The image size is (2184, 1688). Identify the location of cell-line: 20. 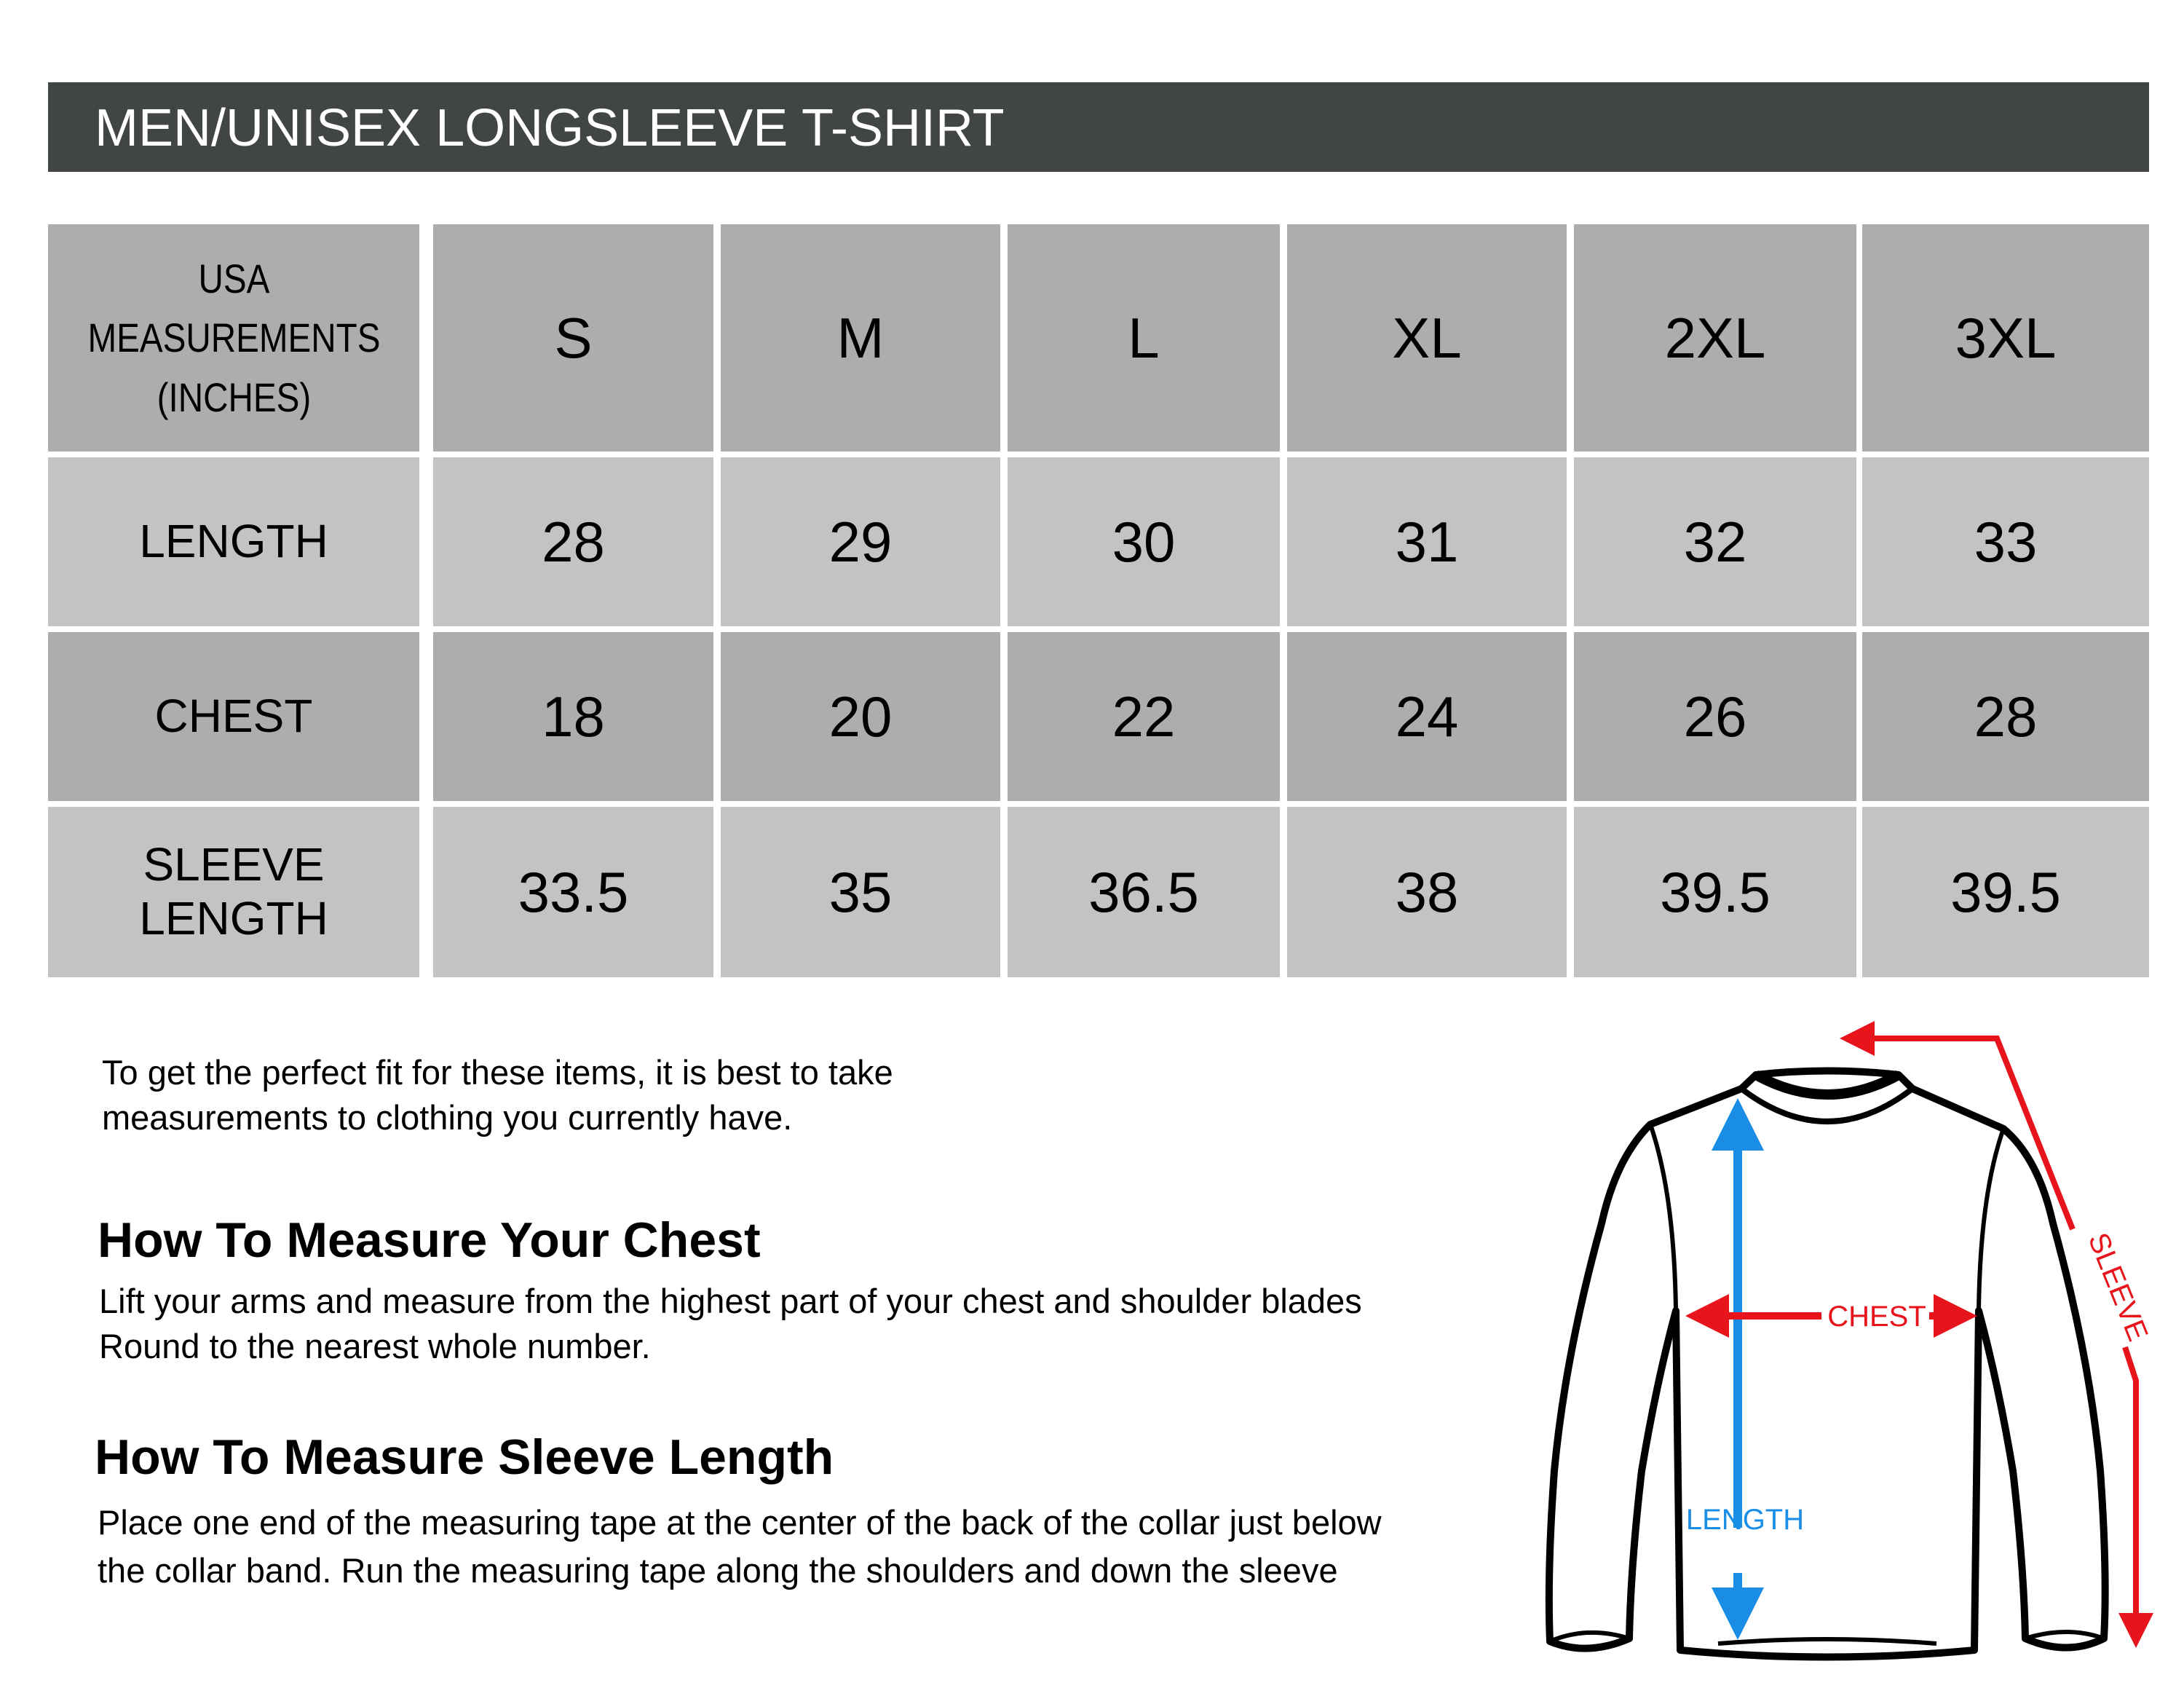
(860, 716).